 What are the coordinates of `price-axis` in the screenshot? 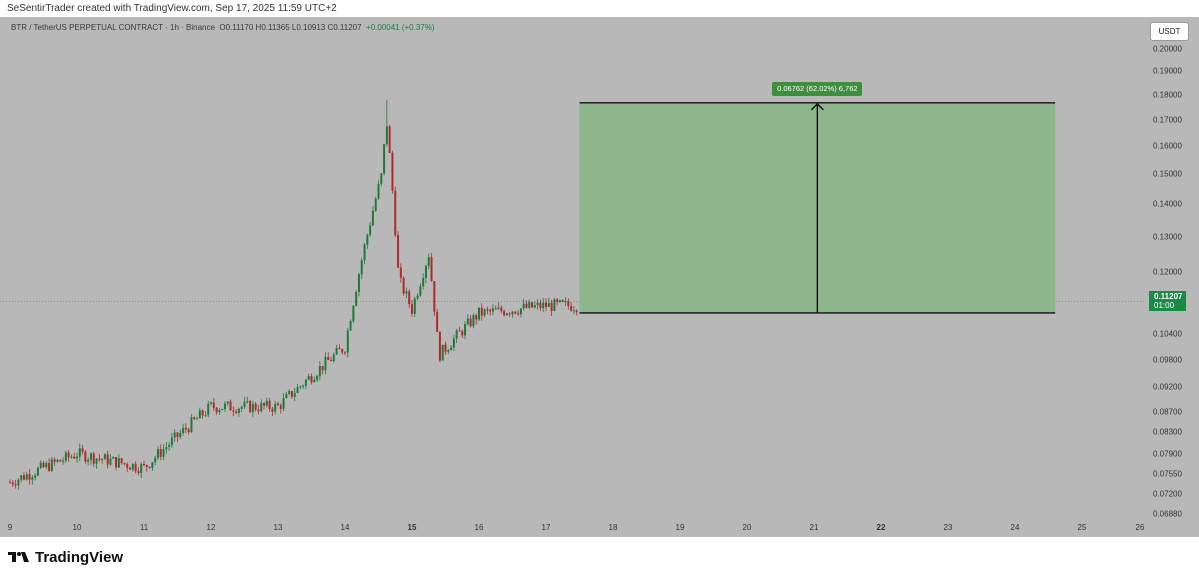 It's located at (1172, 277).